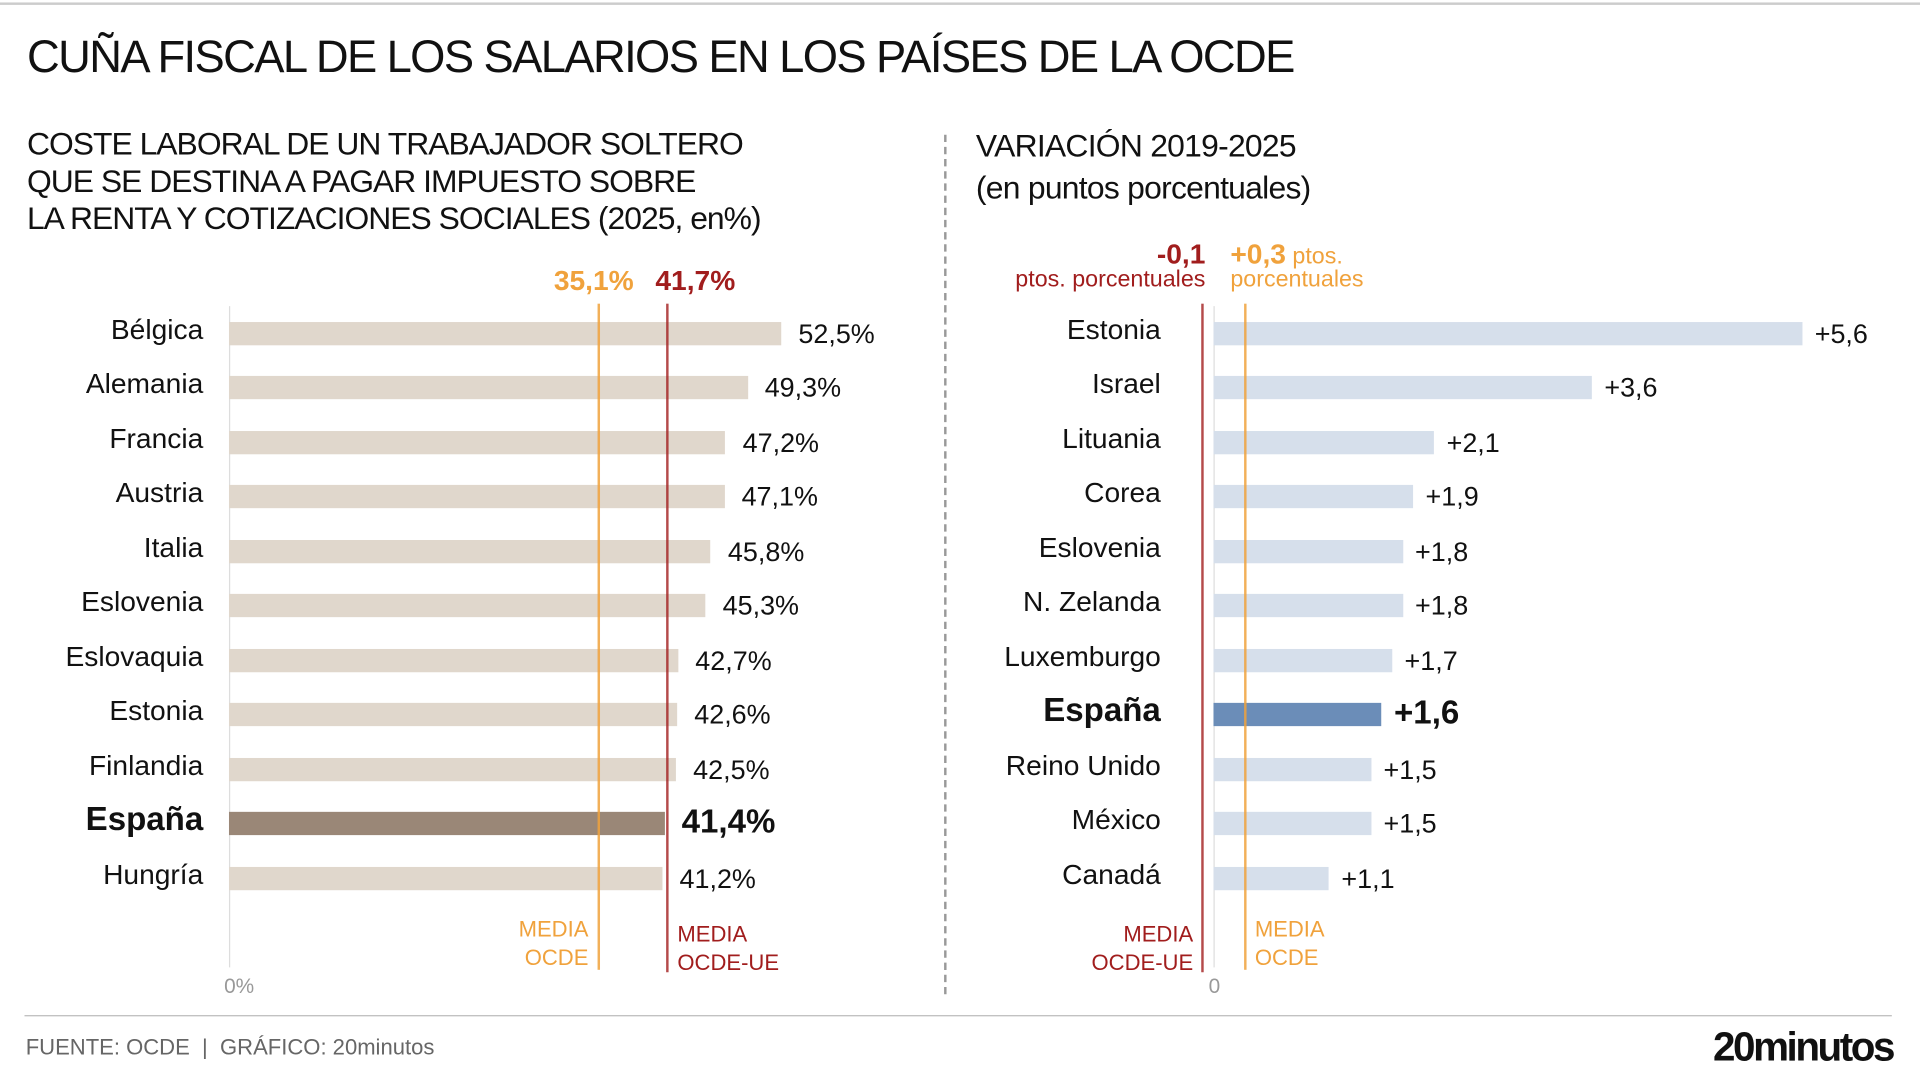 The image size is (1920, 1080). What do you see at coordinates (945, 564) in the screenshot?
I see `dashed-divider` at bounding box center [945, 564].